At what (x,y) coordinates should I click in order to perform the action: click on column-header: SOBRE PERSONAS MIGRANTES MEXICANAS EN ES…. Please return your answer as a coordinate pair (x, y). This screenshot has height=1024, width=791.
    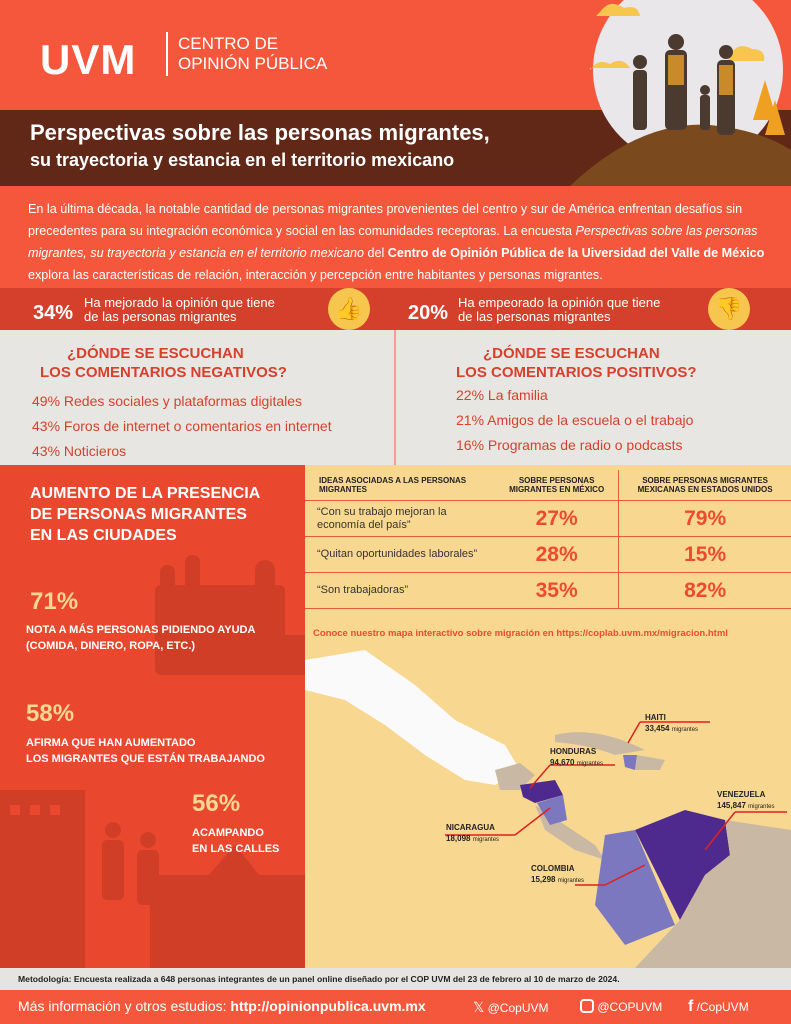
    Looking at the image, I should click on (704, 485).